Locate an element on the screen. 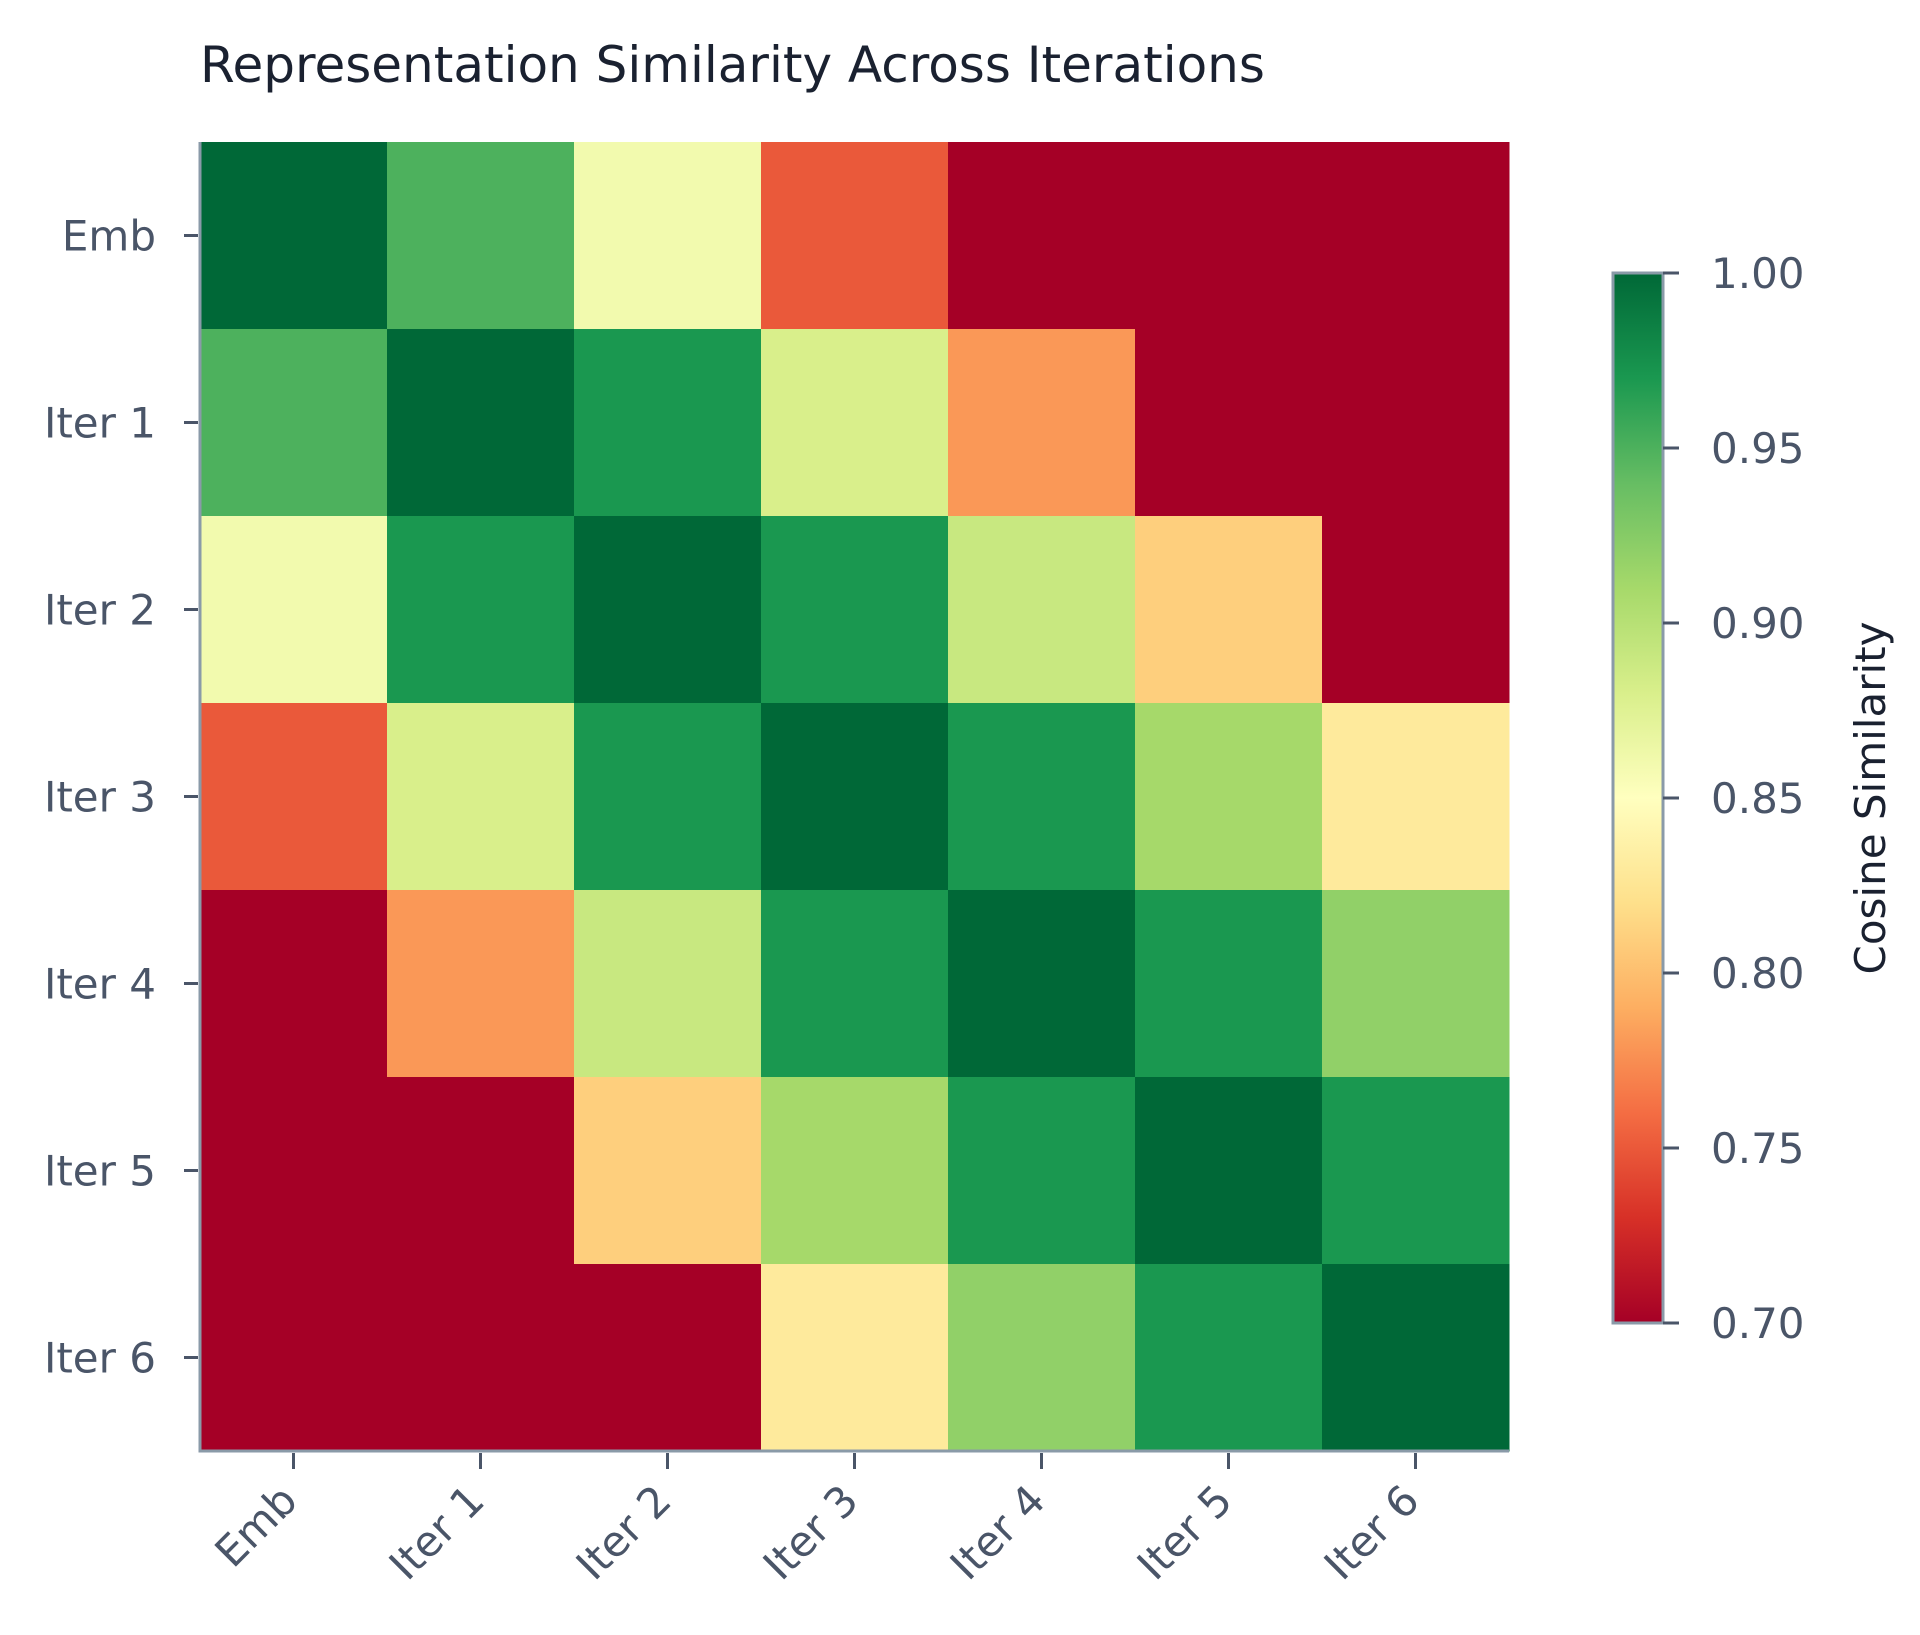 Image resolution: width=1920 pixels, height=1635 pixels. y-tick-label: Iter 6 is located at coordinates (100, 1358).